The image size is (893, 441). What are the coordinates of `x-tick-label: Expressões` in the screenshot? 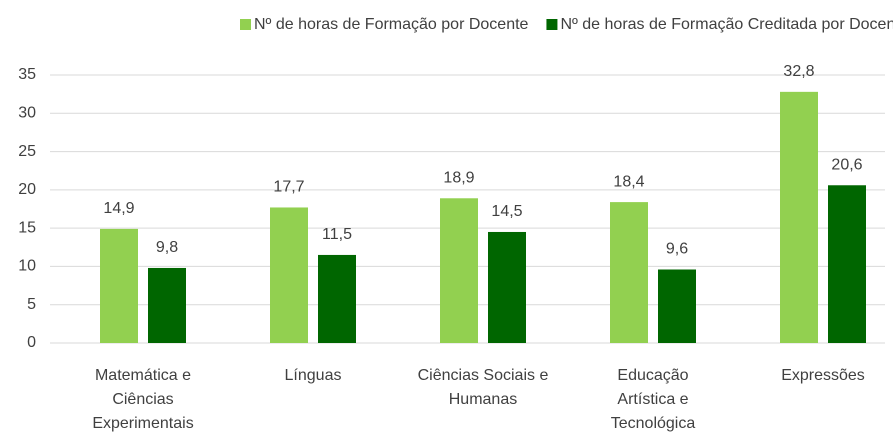 It's located at (823, 375).